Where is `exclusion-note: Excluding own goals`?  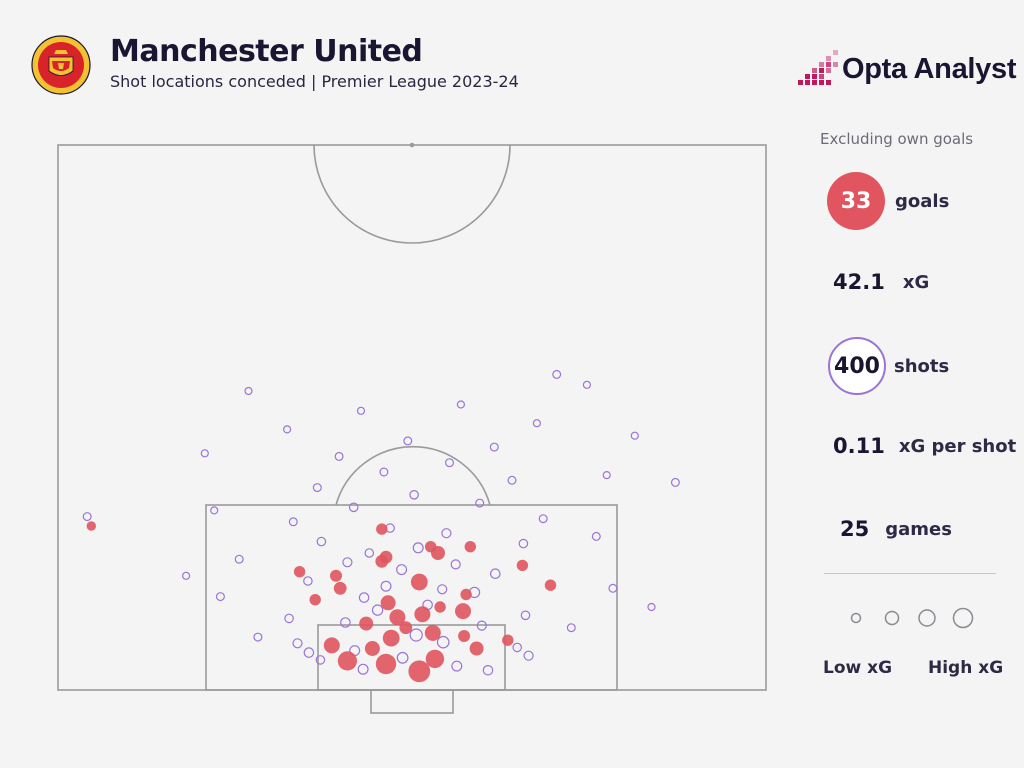 exclusion-note: Excluding own goals is located at coordinates (897, 139).